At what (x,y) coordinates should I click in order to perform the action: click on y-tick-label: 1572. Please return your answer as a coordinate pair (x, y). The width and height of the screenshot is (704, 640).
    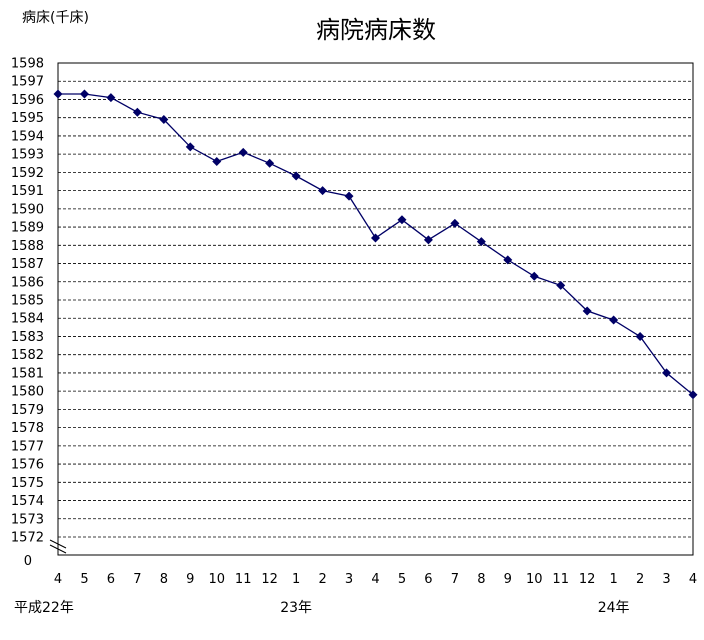
    Looking at the image, I should click on (27, 538).